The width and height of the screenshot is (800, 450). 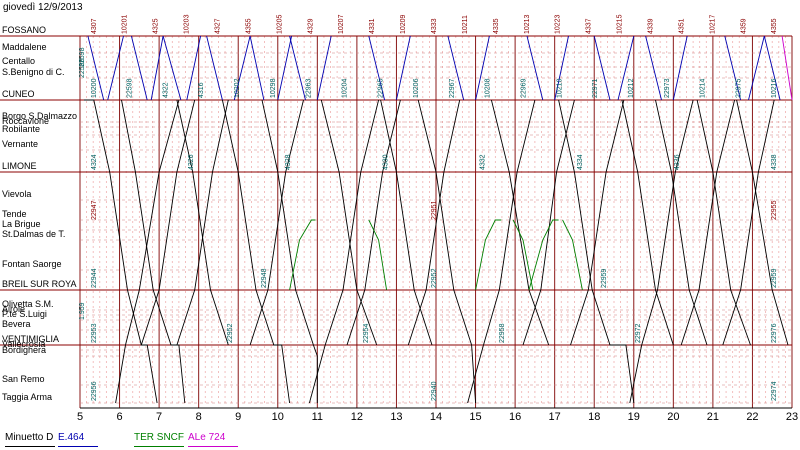 I want to click on train-number: 10212, so click(x=631, y=88).